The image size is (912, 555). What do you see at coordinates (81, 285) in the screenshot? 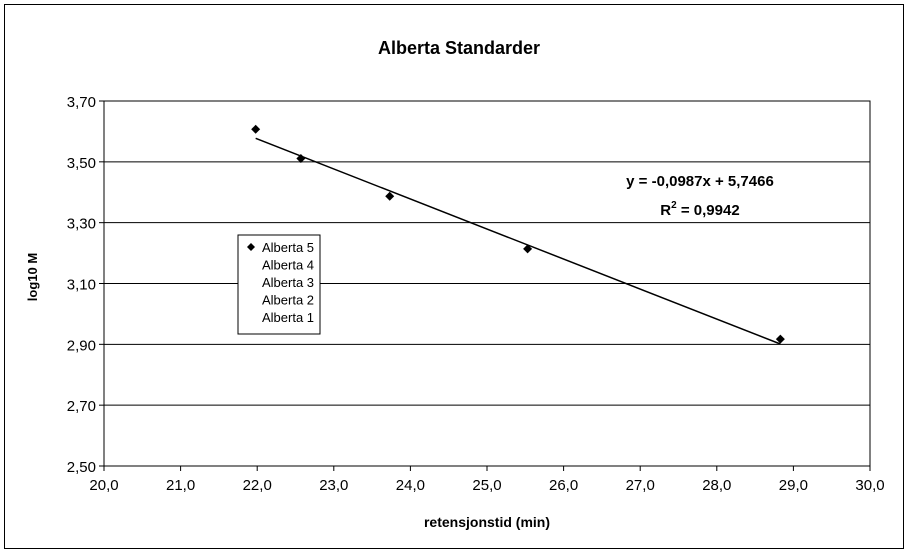
I see `y-tick-label: 3,10` at bounding box center [81, 285].